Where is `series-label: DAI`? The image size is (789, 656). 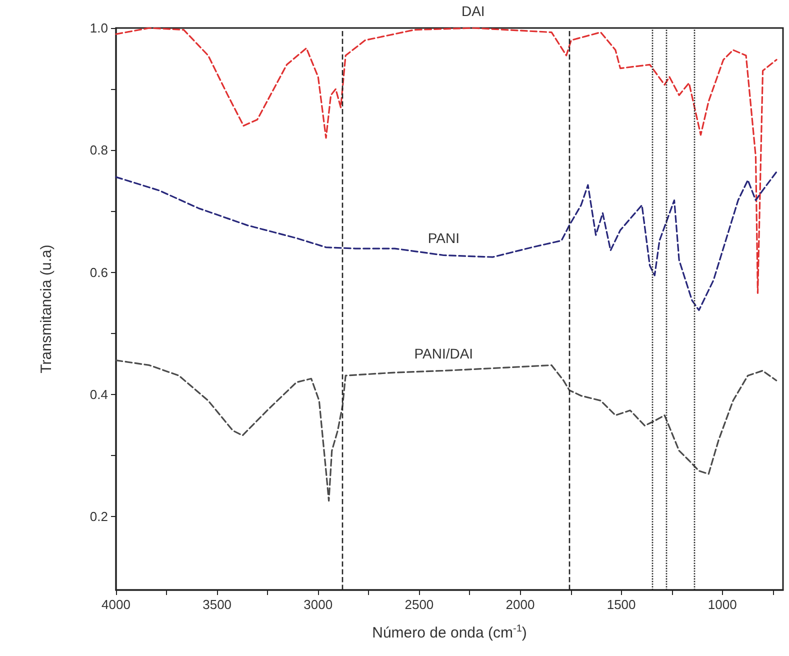 series-label: DAI is located at coordinates (473, 11).